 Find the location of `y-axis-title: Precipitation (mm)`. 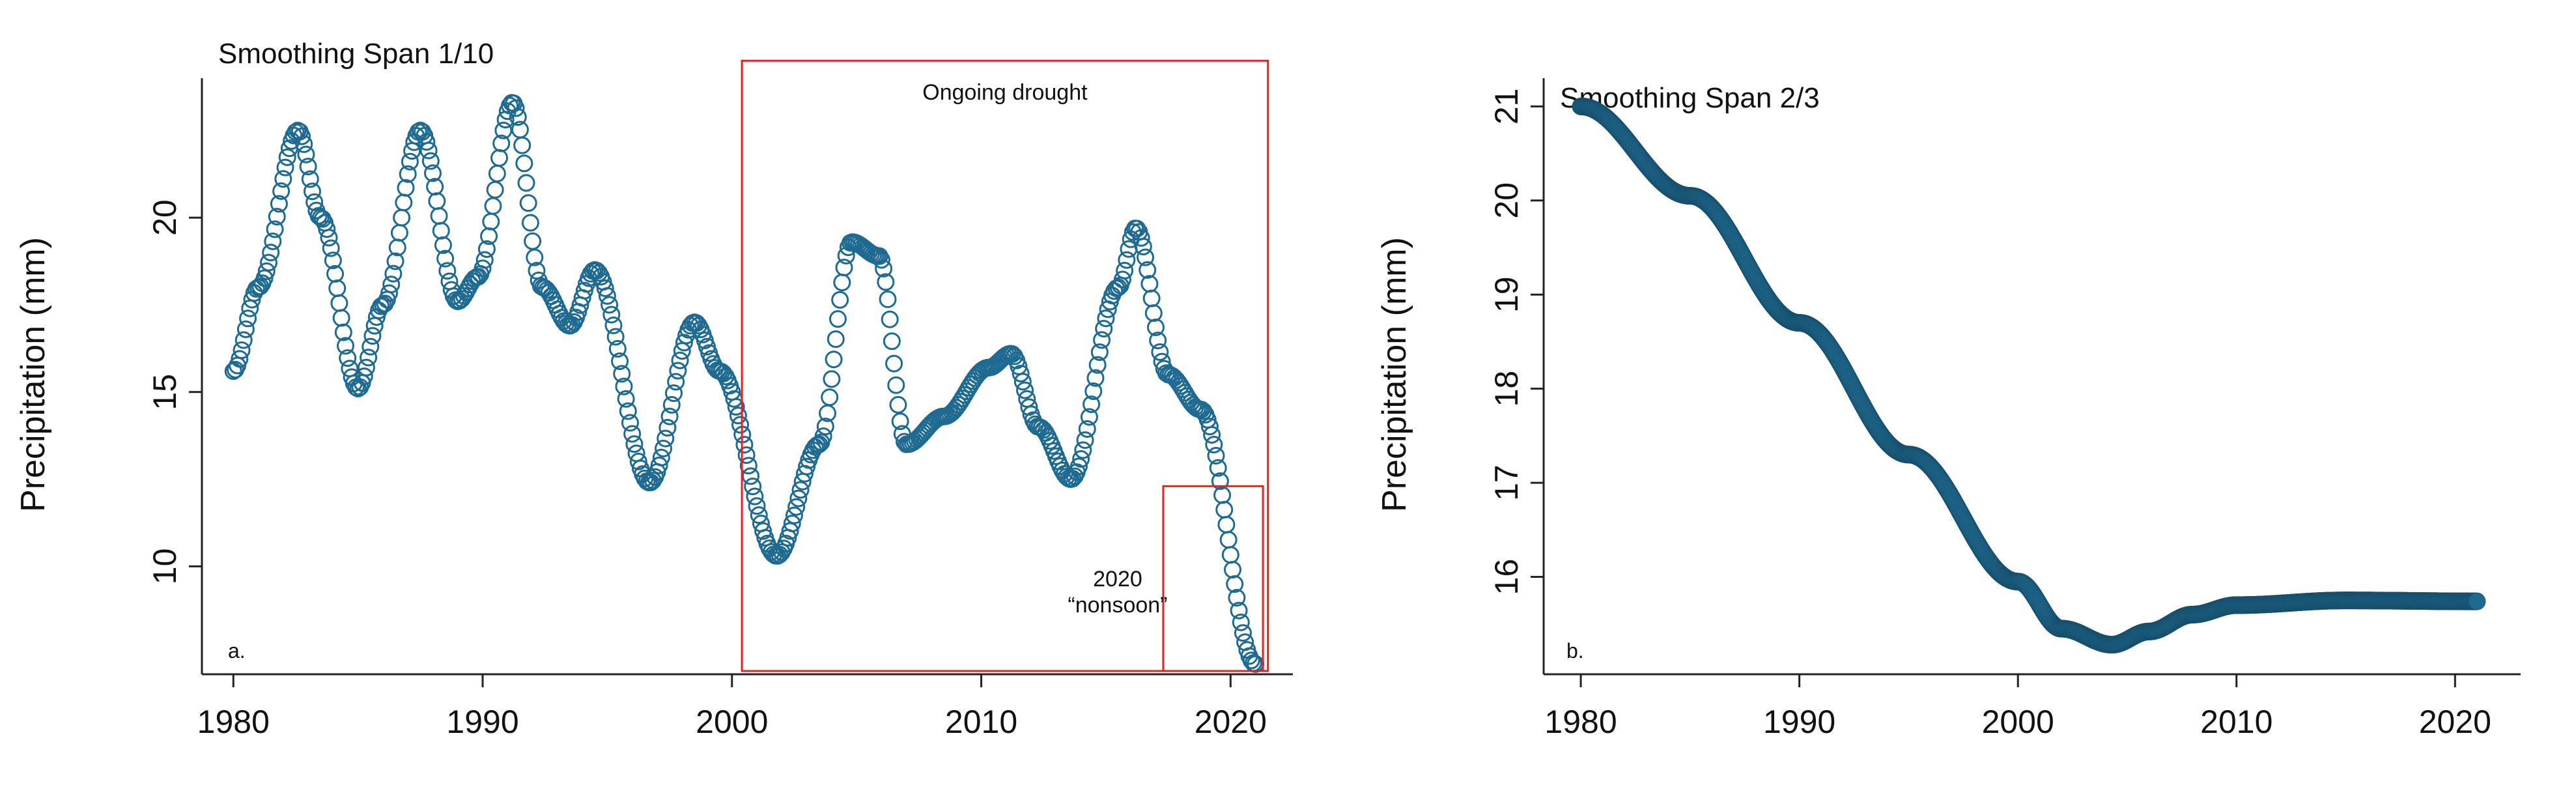

y-axis-title: Precipitation (mm) is located at coordinates (33, 375).